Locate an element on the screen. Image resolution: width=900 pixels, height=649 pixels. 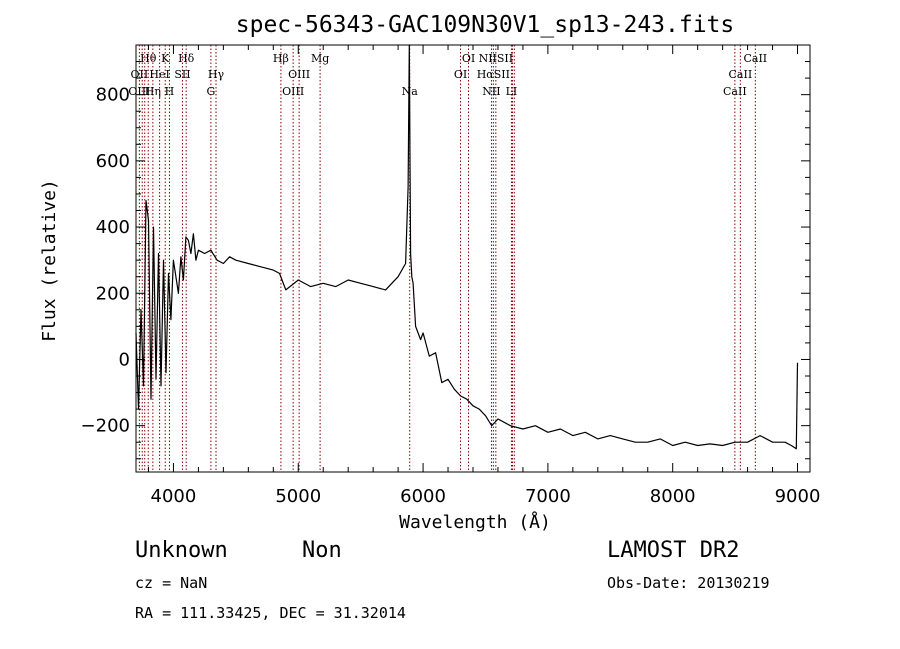
y-tick-label: 400 is located at coordinates (113, 227).